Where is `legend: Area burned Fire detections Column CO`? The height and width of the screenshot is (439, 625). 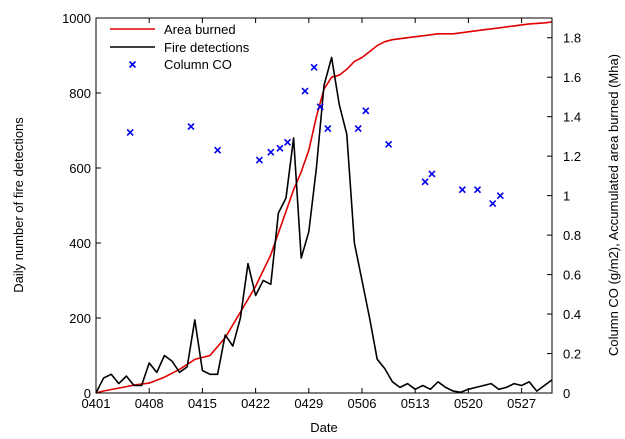 legend: Area burned Fire detections Column CO is located at coordinates (180, 47).